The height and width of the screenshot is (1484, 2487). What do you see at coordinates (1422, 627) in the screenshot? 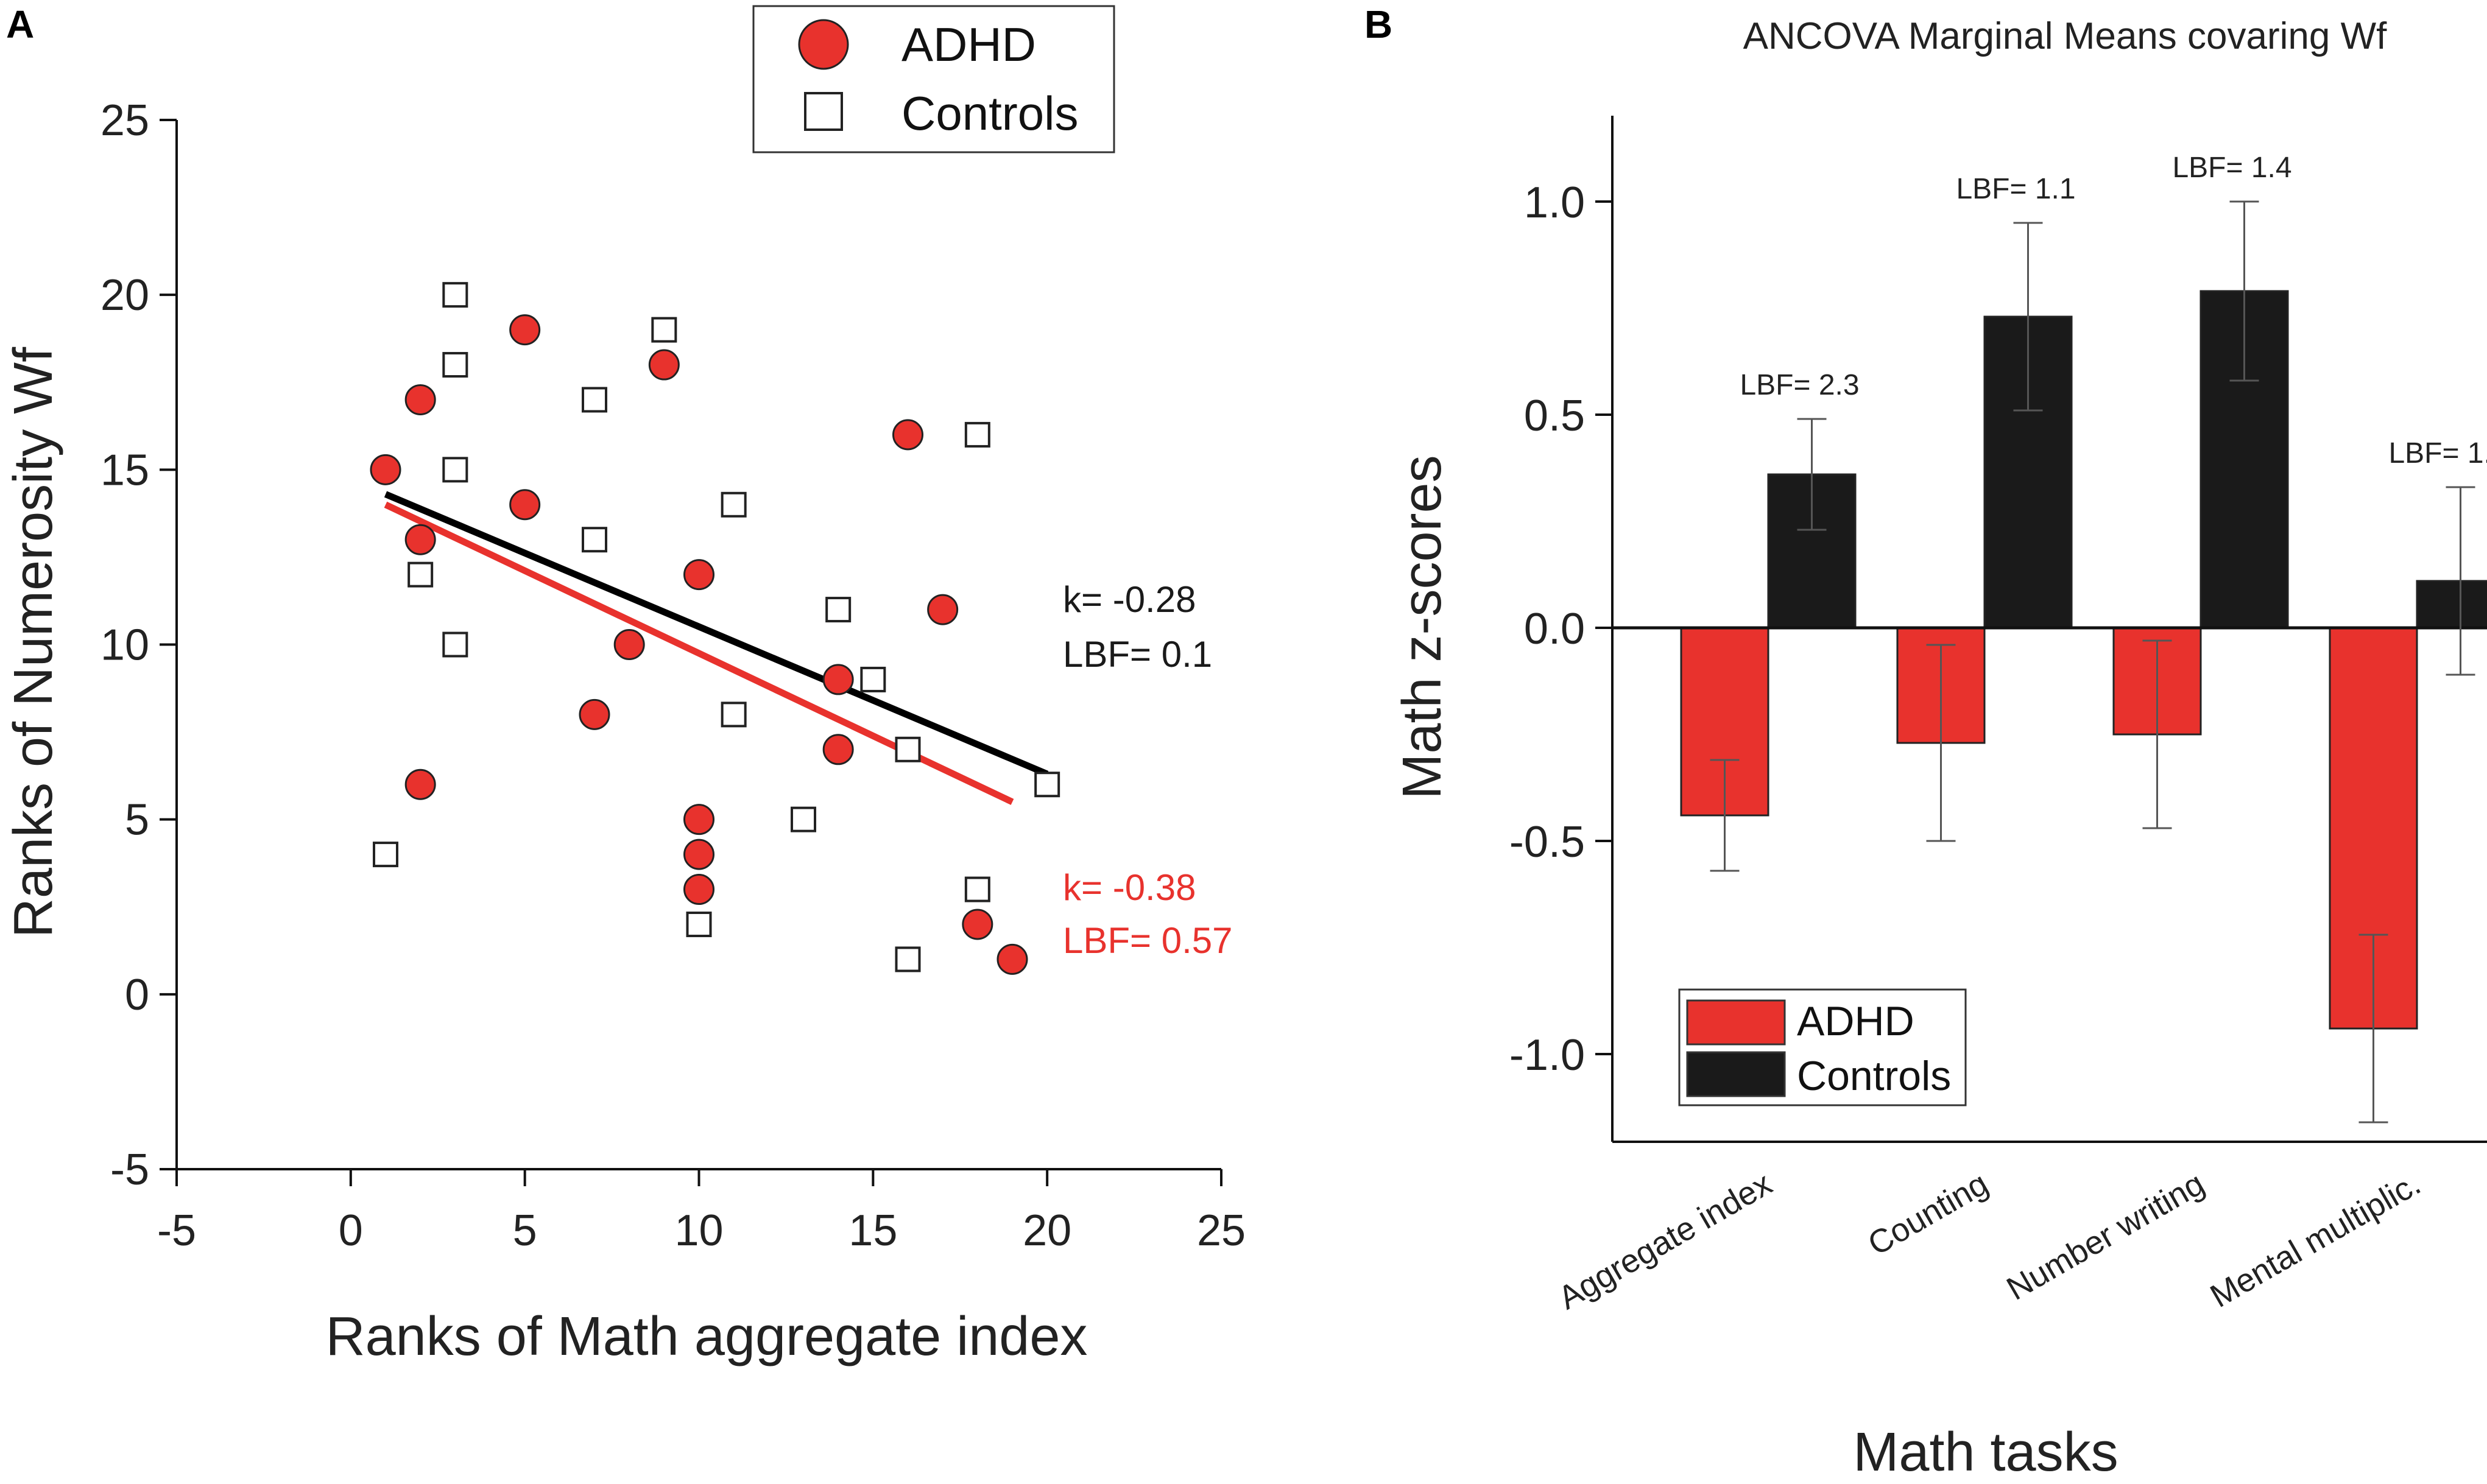
I see `panel-b-y-label: Math z-scores` at bounding box center [1422, 627].